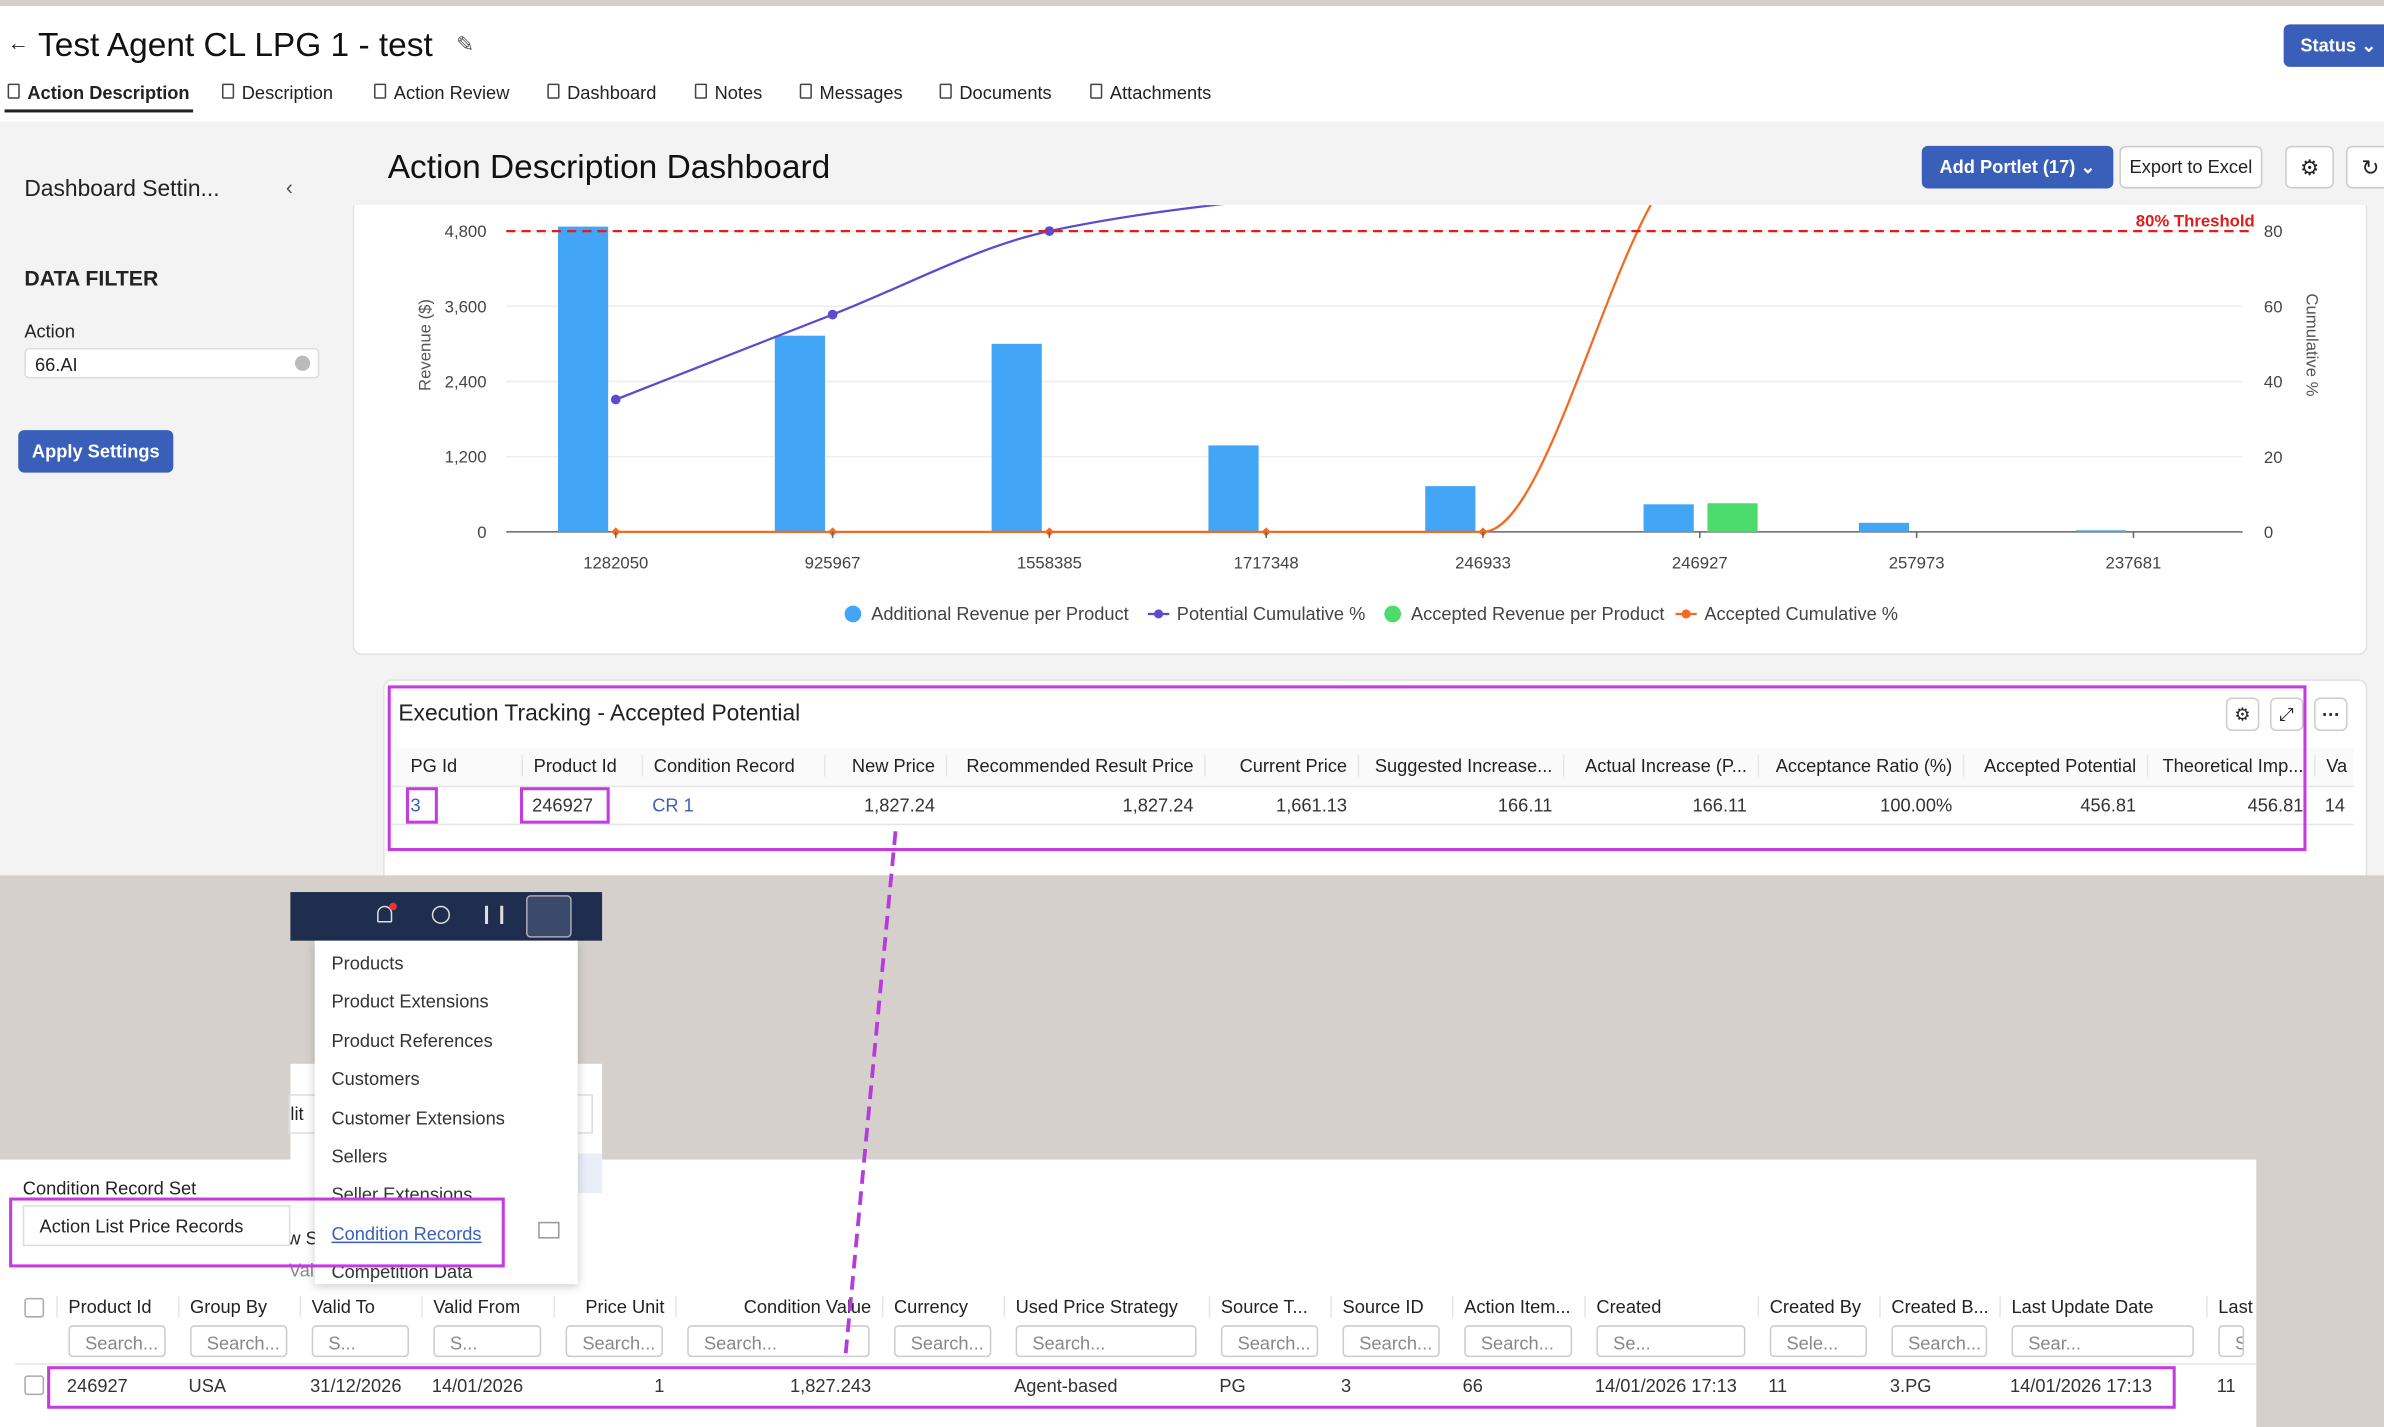 This screenshot has width=2384, height=1427. Describe the element at coordinates (156, 1226) in the screenshot. I see `set-select: Action List Price Records` at that location.